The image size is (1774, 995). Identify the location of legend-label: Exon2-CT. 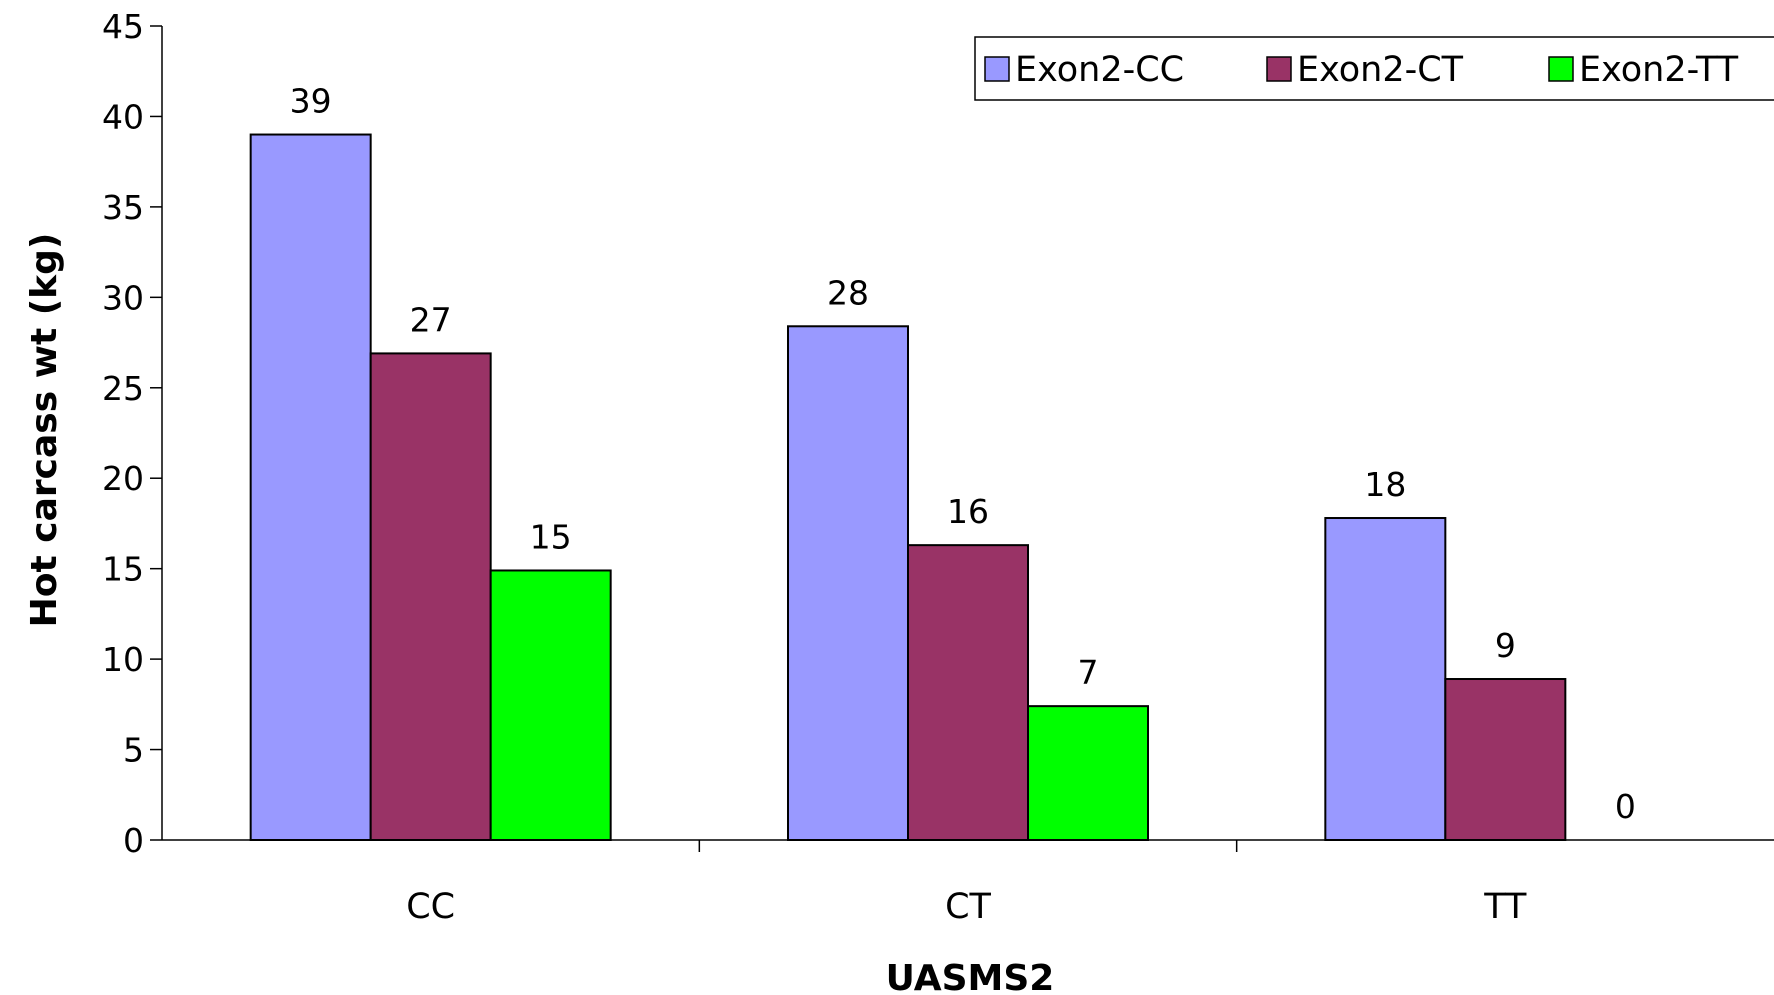
(1380, 70).